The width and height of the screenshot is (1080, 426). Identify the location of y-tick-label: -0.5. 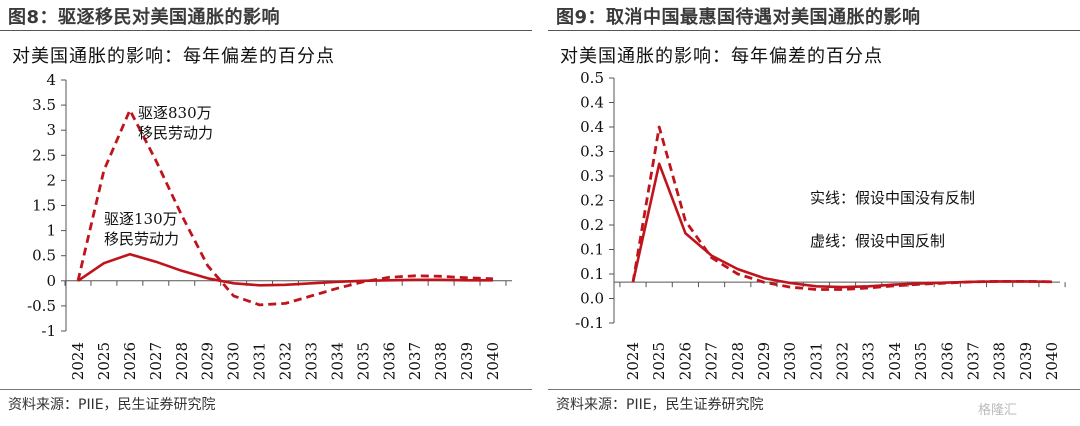
(41, 306).